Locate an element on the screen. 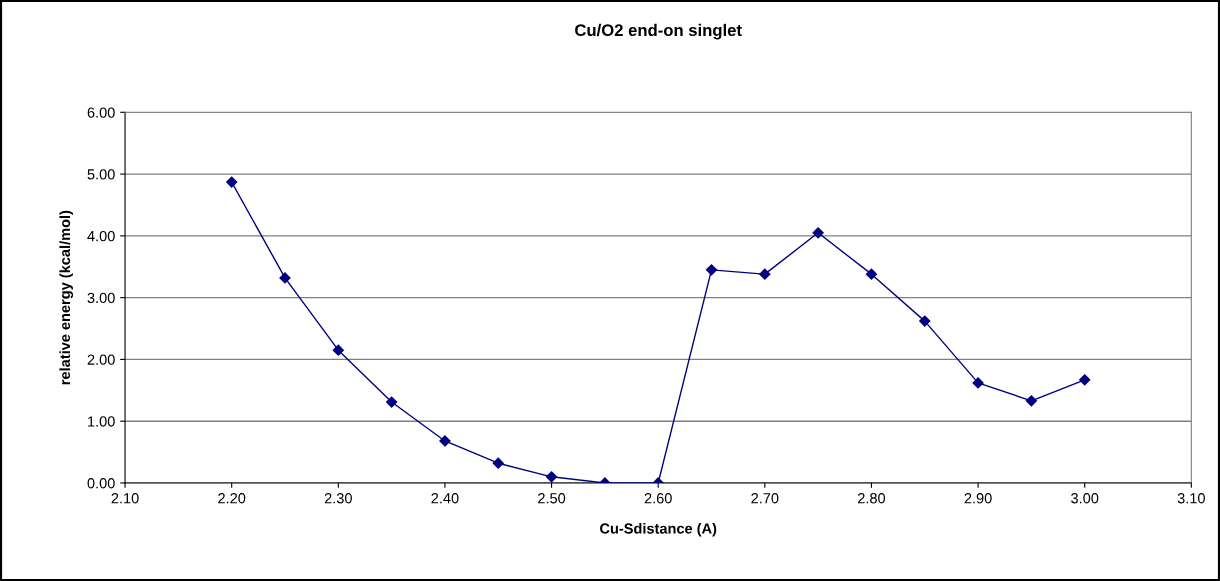 This screenshot has height=581, width=1220. x-tick-label: 2.60 is located at coordinates (658, 498).